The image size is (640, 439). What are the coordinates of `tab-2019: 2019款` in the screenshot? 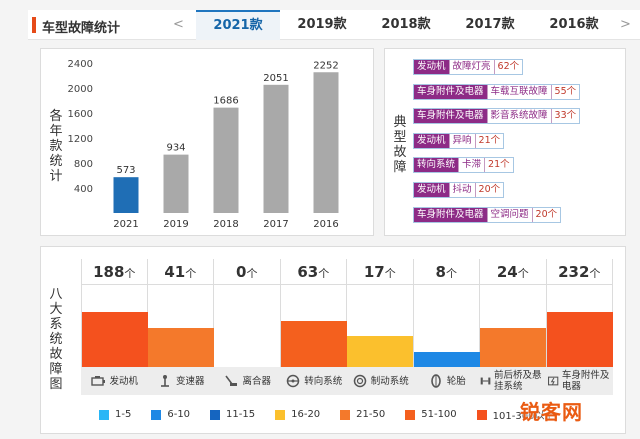 It's located at (322, 24).